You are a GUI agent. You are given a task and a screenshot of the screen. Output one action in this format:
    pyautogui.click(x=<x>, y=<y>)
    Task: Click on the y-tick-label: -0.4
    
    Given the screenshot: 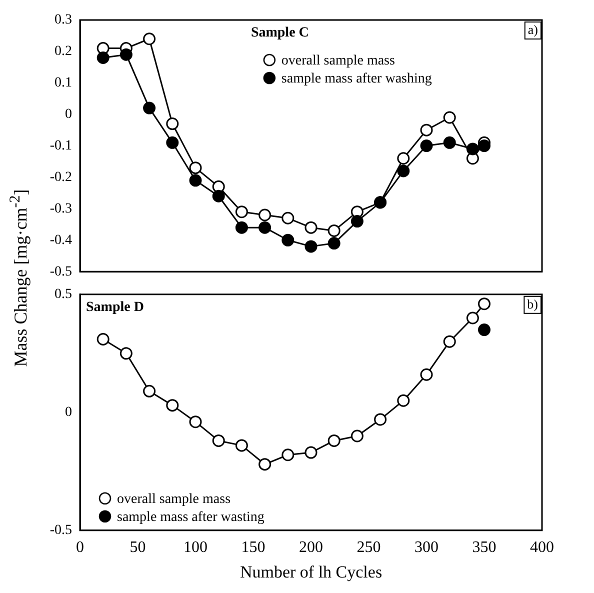 What is the action you would take?
    pyautogui.click(x=61, y=240)
    